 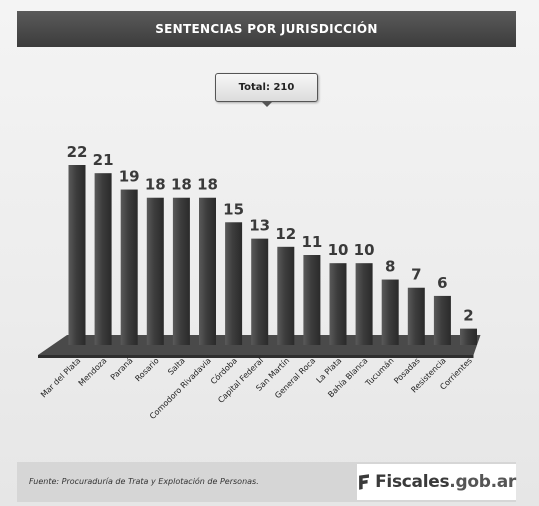 What do you see at coordinates (416, 275) in the screenshot?
I see `value-label-13: 7` at bounding box center [416, 275].